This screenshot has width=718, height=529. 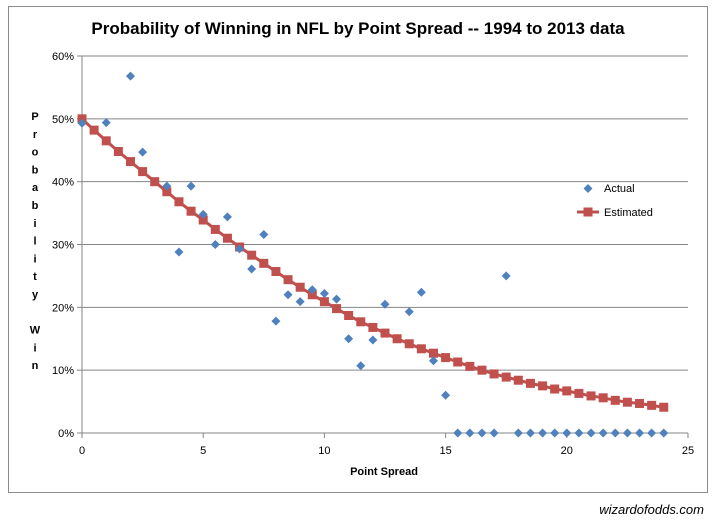 I want to click on y-tick-label: 0%, so click(x=66, y=434).